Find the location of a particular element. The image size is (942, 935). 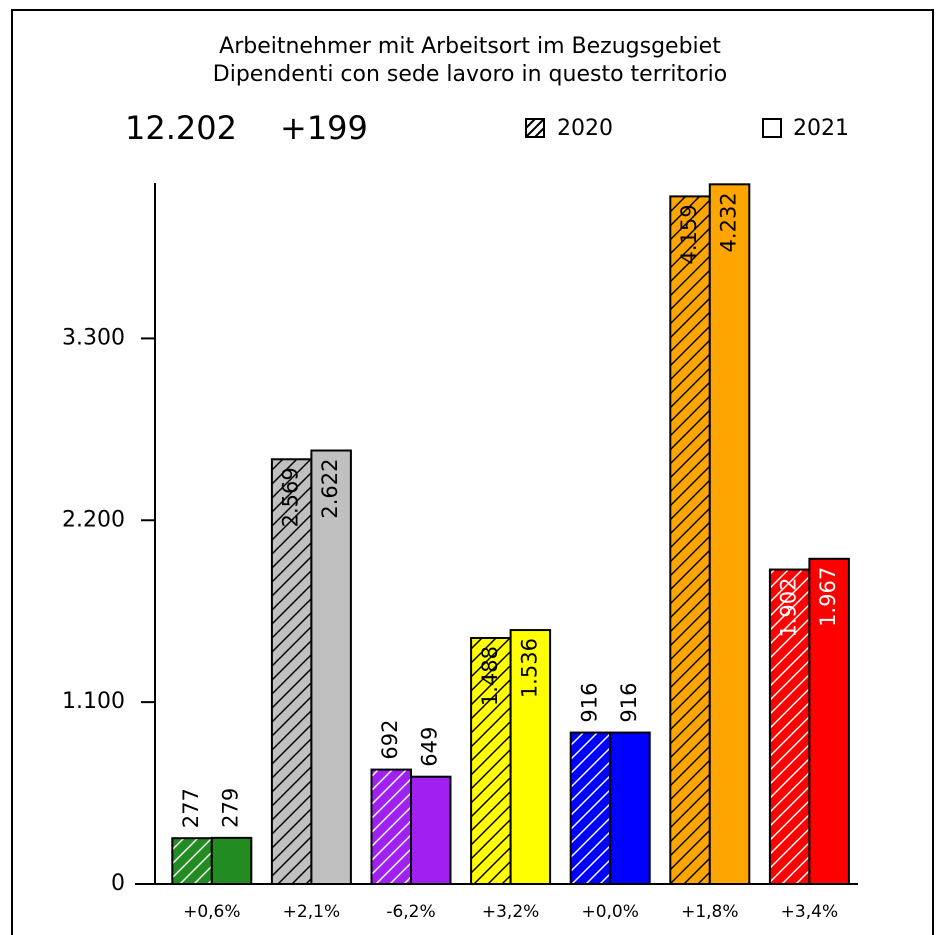

value-label: 1.488 is located at coordinates (490, 676).